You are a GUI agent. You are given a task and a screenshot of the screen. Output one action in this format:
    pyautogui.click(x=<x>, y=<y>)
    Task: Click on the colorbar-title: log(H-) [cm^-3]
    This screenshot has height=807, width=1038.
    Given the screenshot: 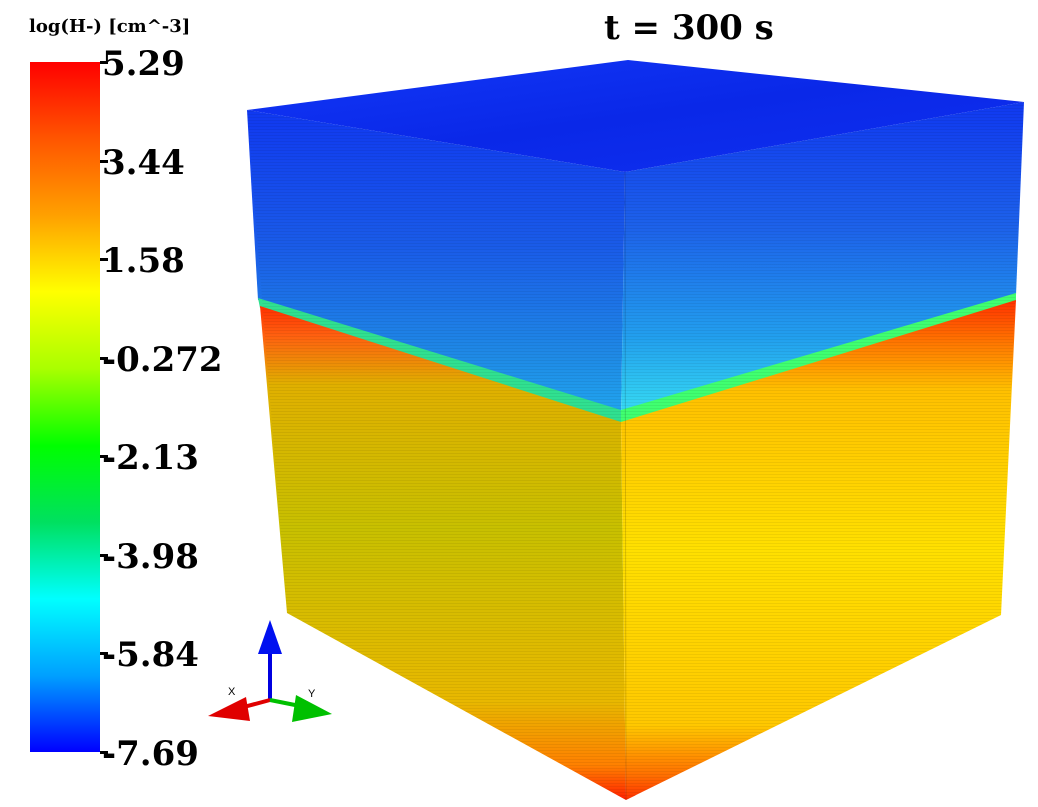 What is the action you would take?
    pyautogui.click(x=110, y=26)
    